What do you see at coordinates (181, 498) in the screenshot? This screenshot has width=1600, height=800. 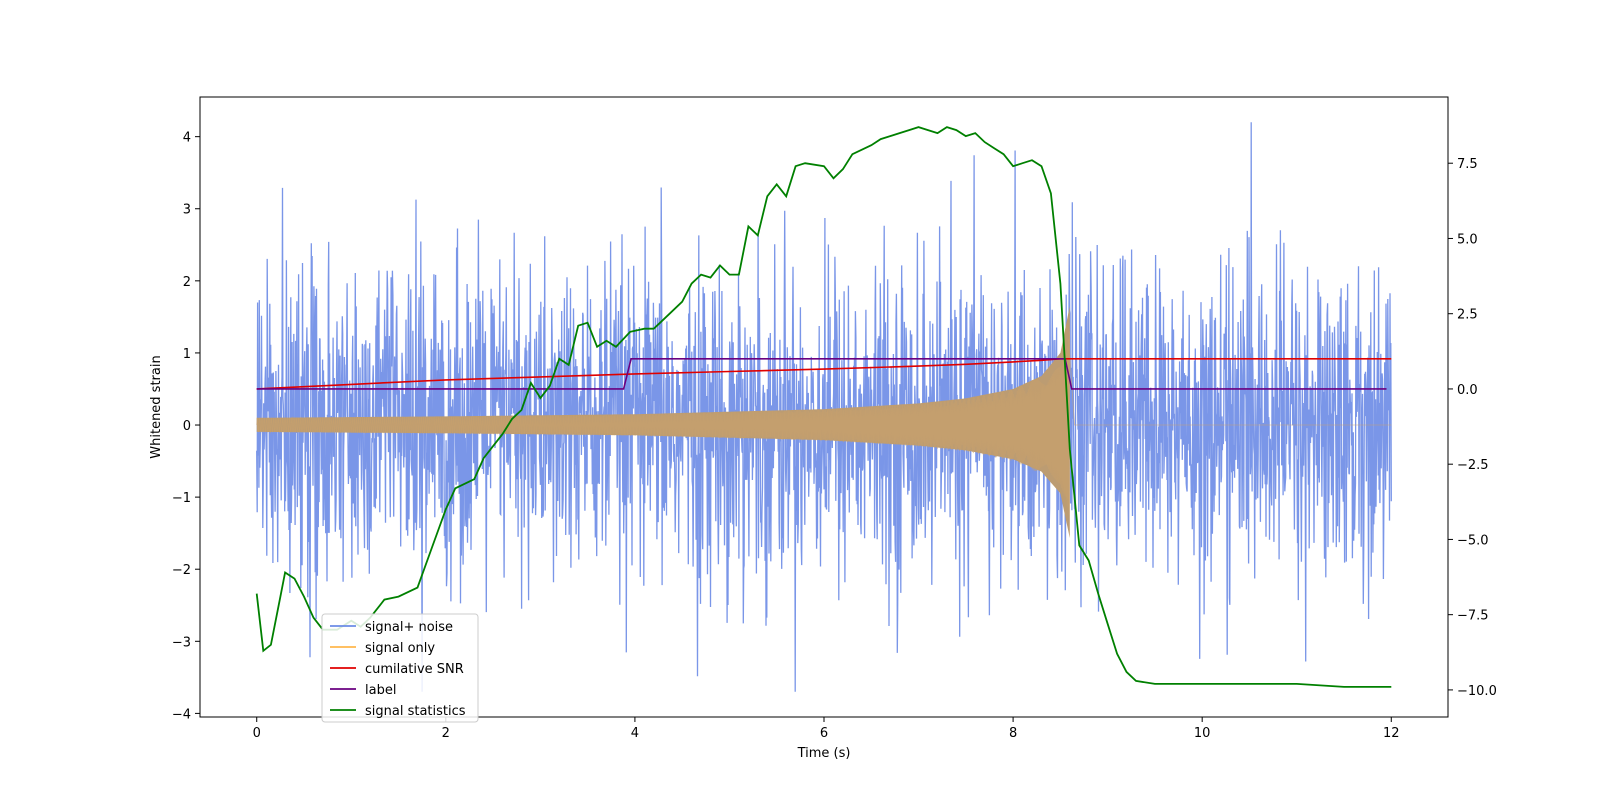 I see `y-tick-label: −1` at bounding box center [181, 498].